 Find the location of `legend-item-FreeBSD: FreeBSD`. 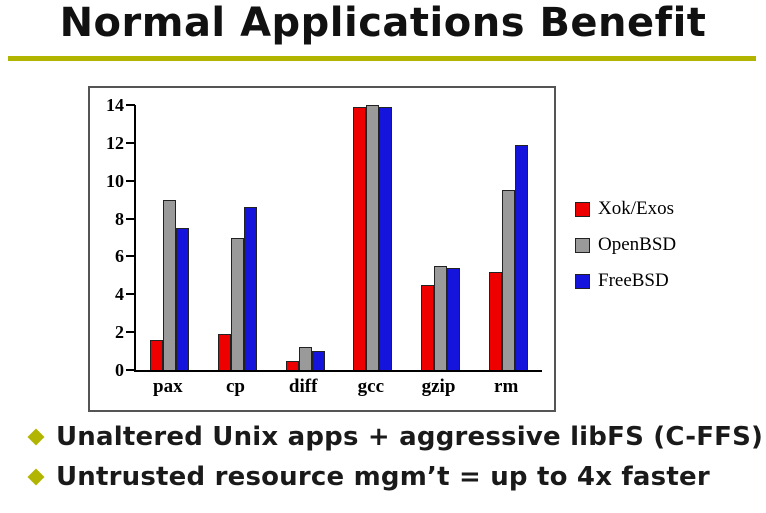

legend-item-FreeBSD: FreeBSD is located at coordinates (625, 281).